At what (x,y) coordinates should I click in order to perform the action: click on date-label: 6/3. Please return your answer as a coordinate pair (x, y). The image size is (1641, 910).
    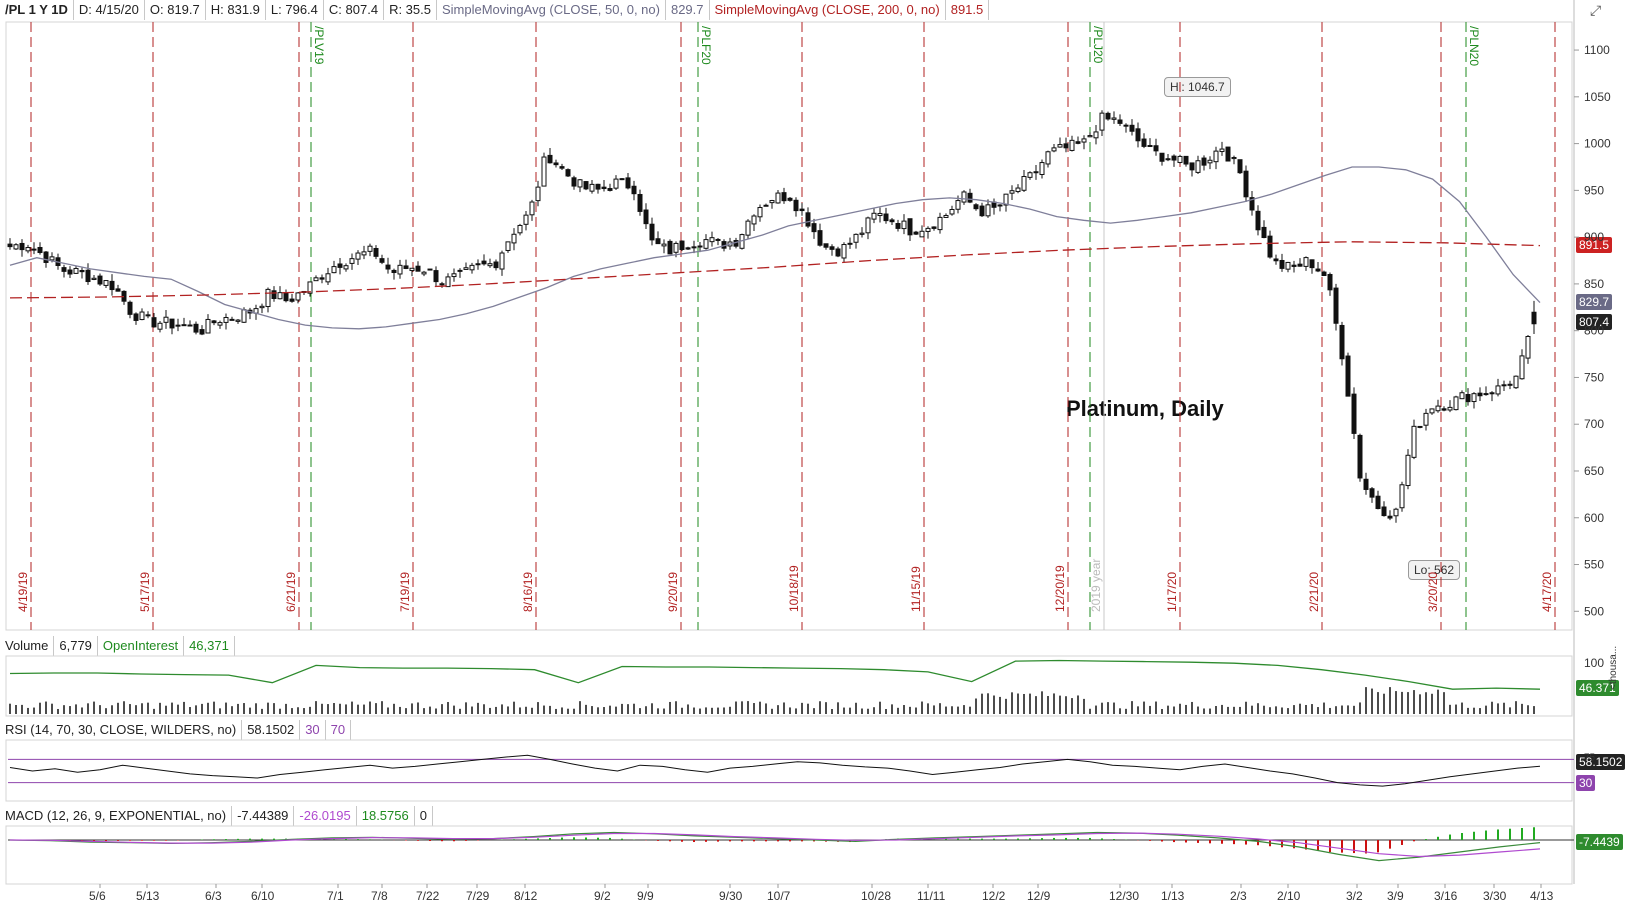
    Looking at the image, I should click on (213, 896).